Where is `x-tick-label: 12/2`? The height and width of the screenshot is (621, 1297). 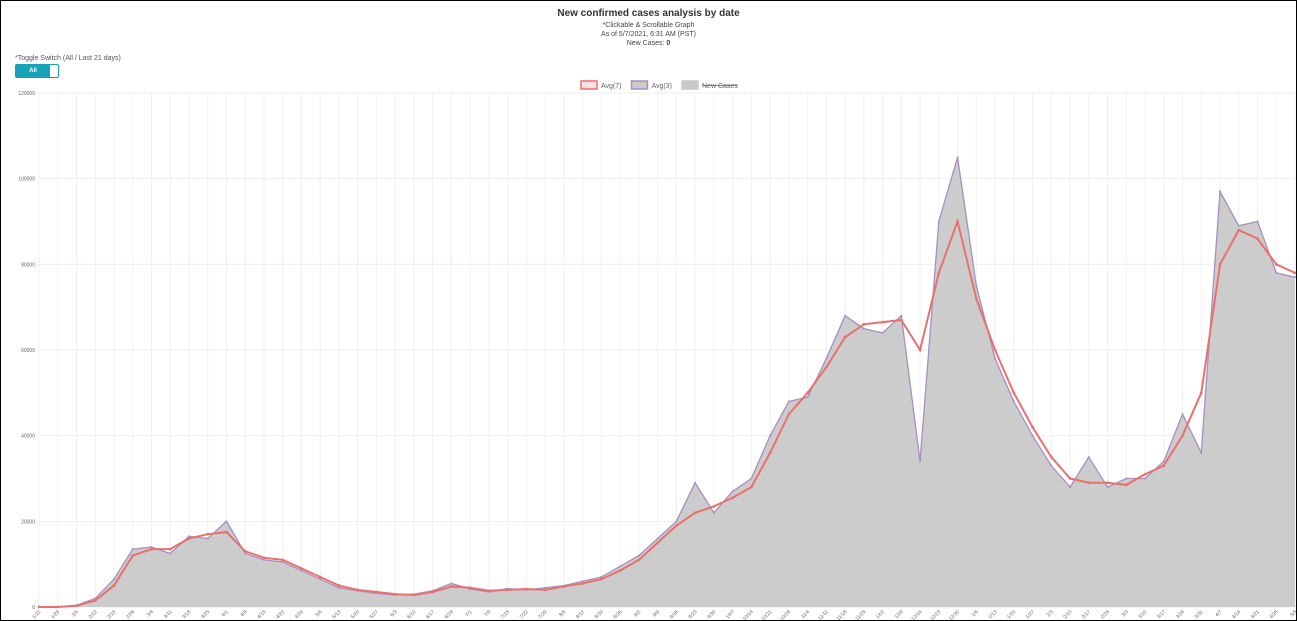 x-tick-label: 12/2 is located at coordinates (880, 614).